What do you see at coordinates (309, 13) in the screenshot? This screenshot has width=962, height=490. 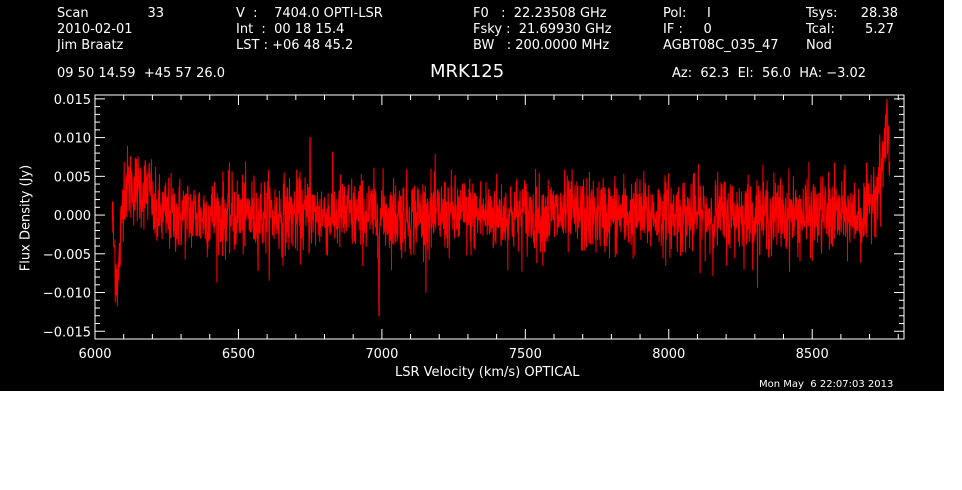 I see `velocity-readout: V : 7404.0 OPTI-LSR` at bounding box center [309, 13].